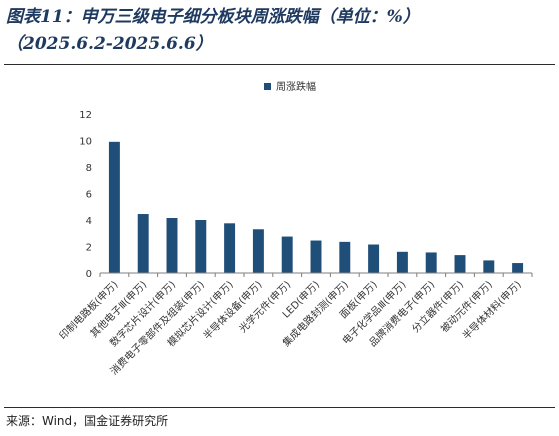 This screenshot has width=559, height=436. What do you see at coordinates (267, 86) in the screenshot?
I see `legend-swatch` at bounding box center [267, 86].